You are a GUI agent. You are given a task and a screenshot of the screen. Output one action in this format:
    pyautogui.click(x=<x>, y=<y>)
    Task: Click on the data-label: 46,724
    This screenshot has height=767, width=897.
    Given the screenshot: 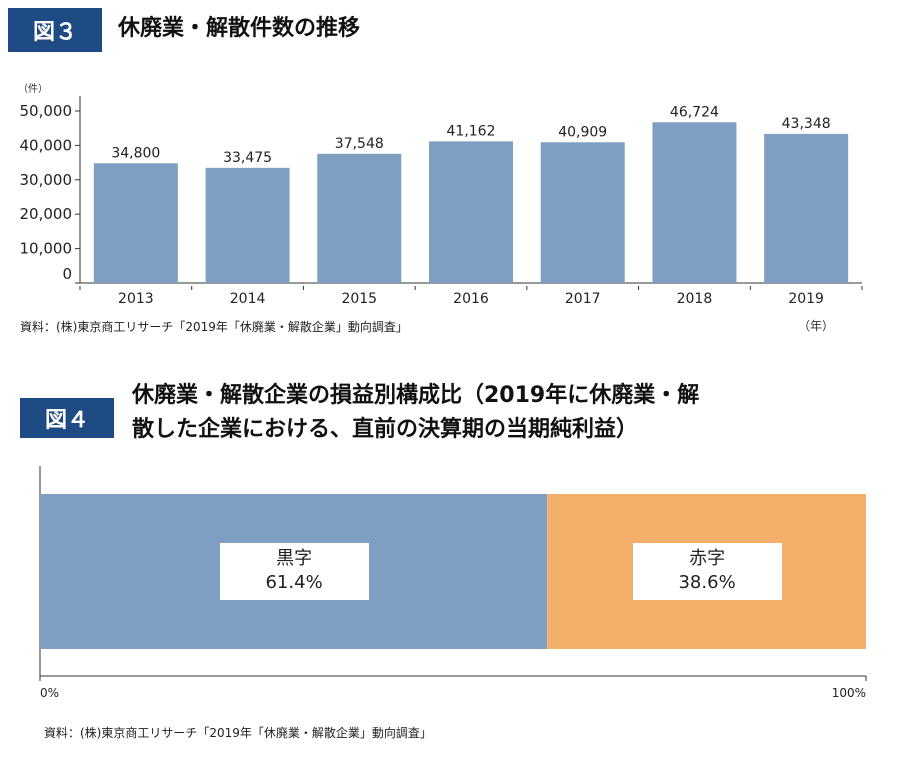 What is the action you would take?
    pyautogui.click(x=694, y=112)
    